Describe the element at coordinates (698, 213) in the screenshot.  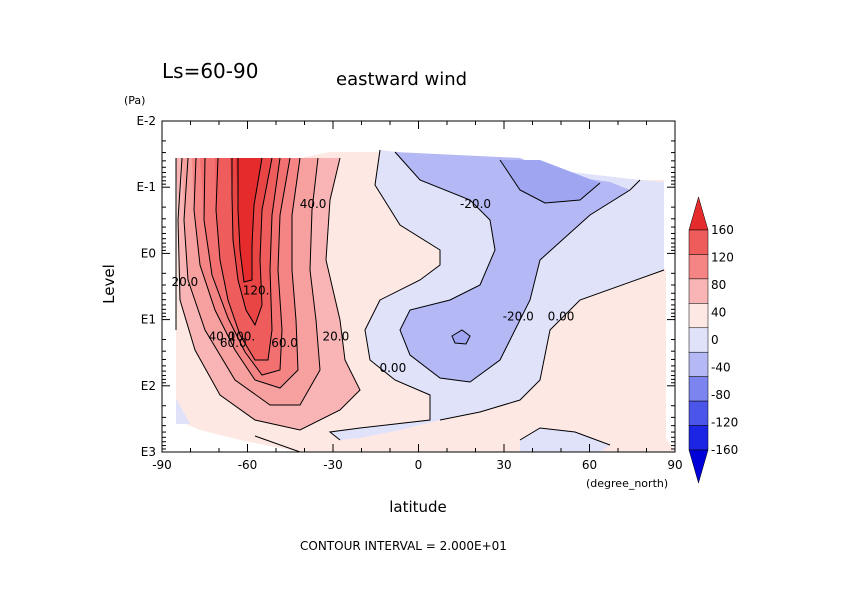
I see `colorbar-top-arrow` at that location.